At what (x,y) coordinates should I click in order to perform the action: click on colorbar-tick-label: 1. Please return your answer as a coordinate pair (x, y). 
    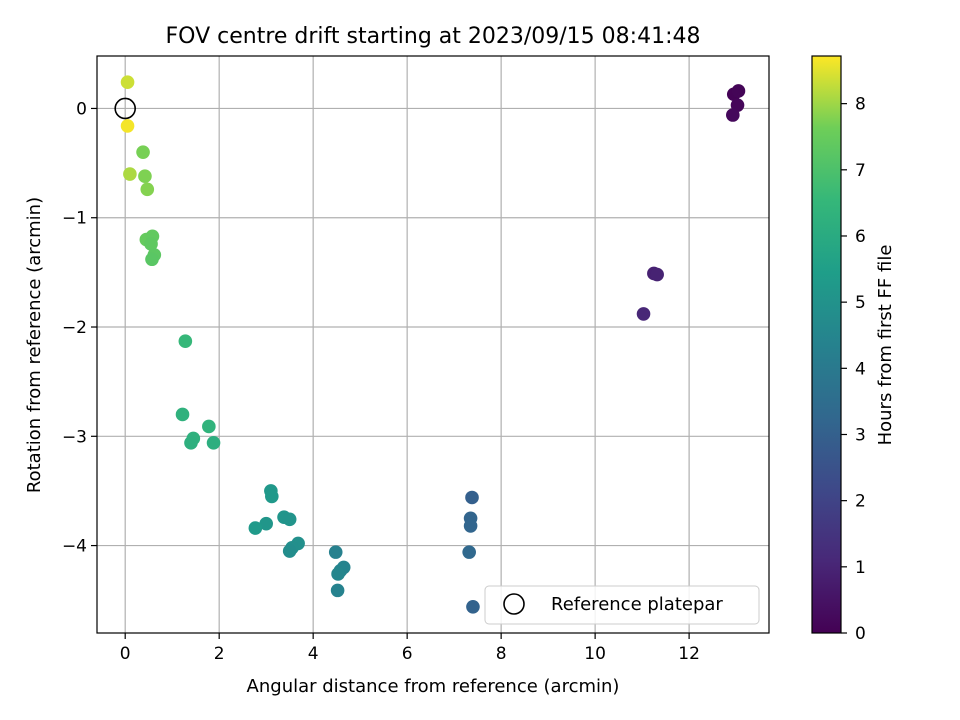
    Looking at the image, I should click on (860, 568).